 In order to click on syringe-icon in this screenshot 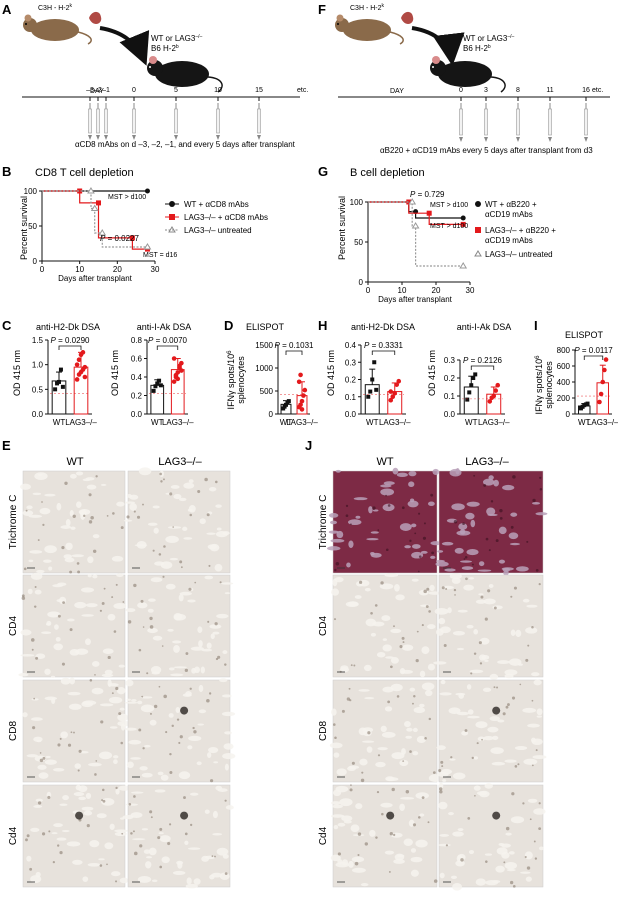, I will do `click(550, 122)`.